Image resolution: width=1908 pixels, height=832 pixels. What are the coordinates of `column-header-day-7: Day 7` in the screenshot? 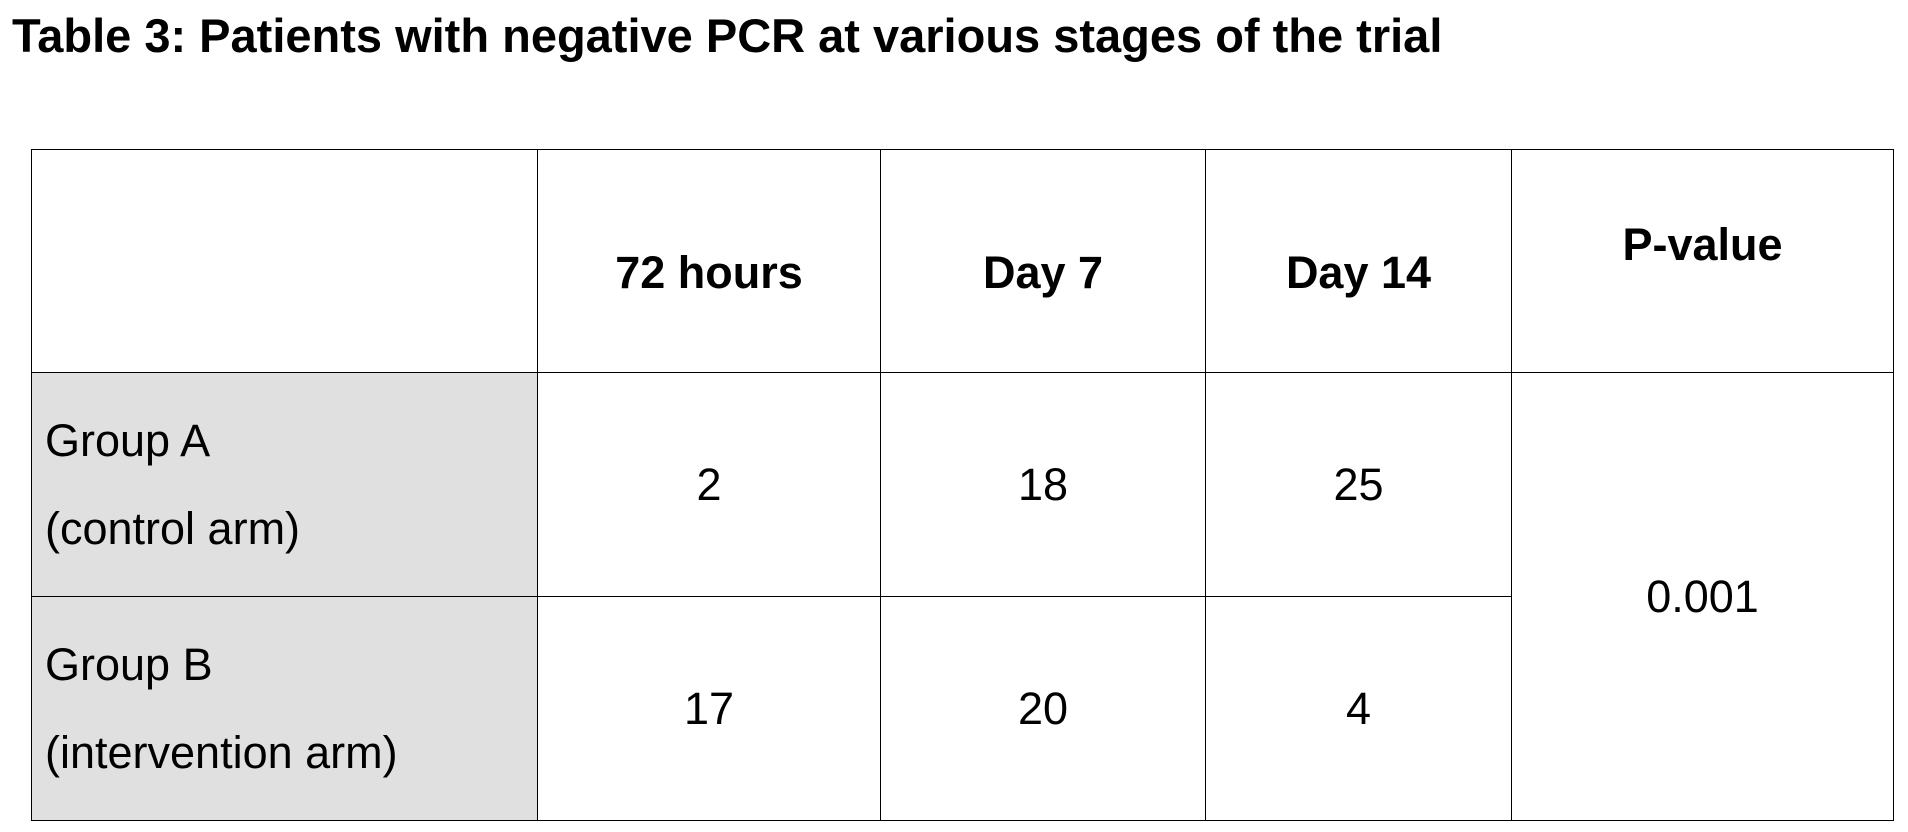 It's located at (1043, 261).